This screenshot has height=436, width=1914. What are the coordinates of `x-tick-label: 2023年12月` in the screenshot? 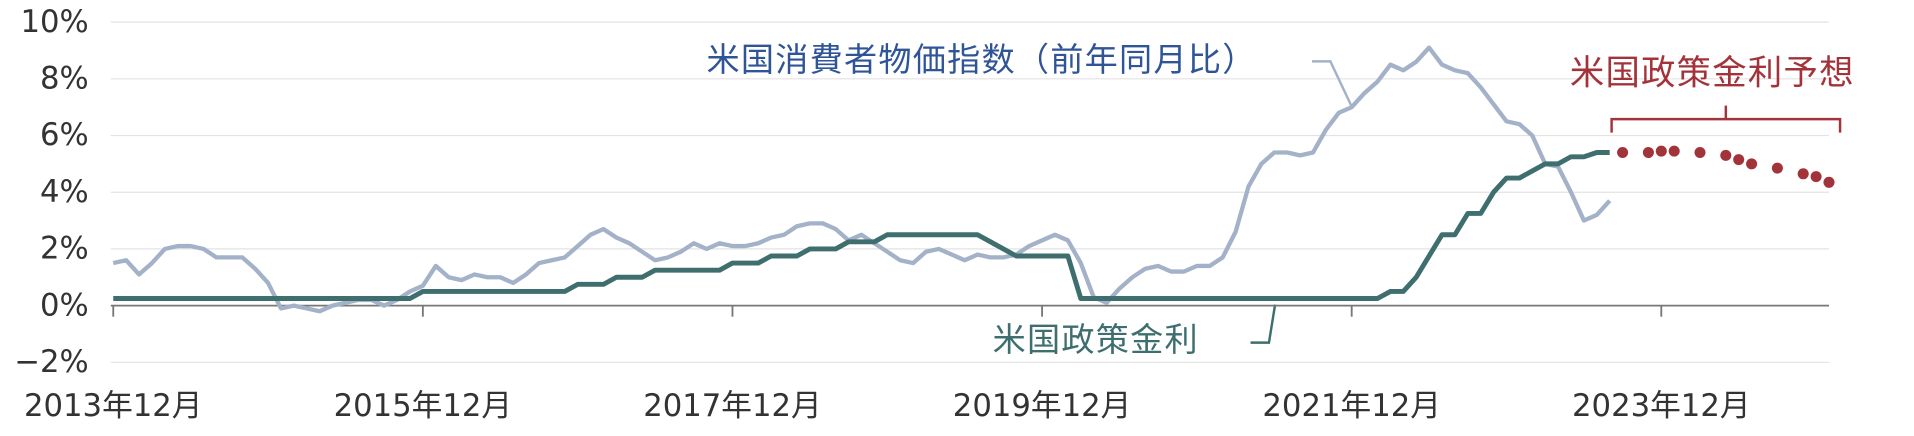 It's located at (1661, 406).